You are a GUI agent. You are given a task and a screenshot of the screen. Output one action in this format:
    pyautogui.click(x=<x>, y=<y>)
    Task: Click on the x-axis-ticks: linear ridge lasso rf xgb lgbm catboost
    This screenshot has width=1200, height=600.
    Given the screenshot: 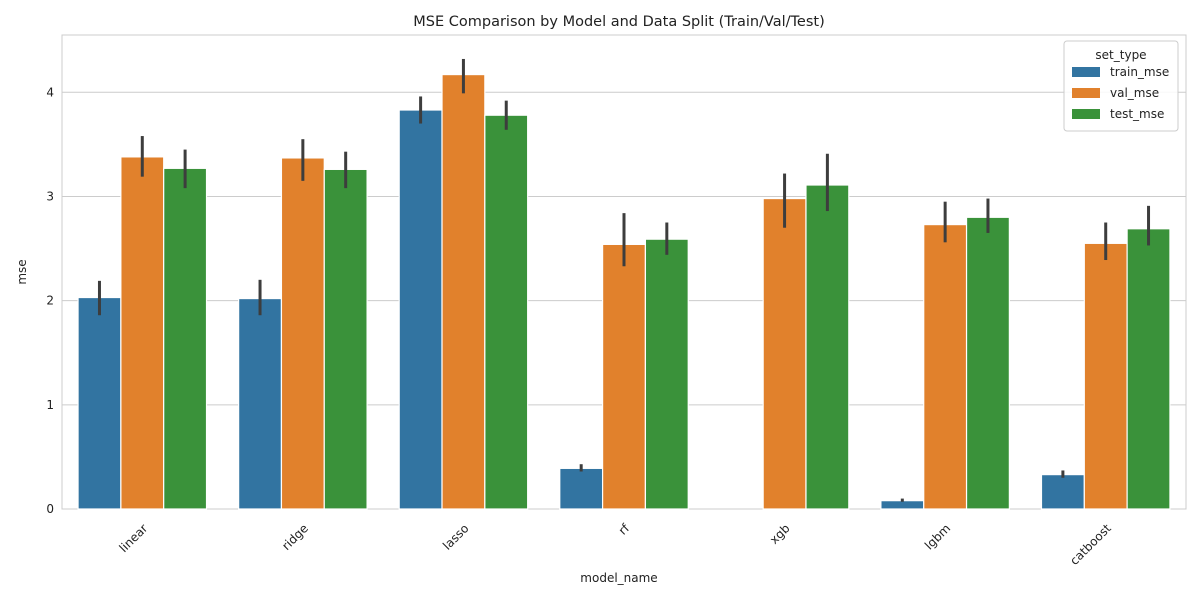 What is the action you would take?
    pyautogui.click(x=615, y=544)
    